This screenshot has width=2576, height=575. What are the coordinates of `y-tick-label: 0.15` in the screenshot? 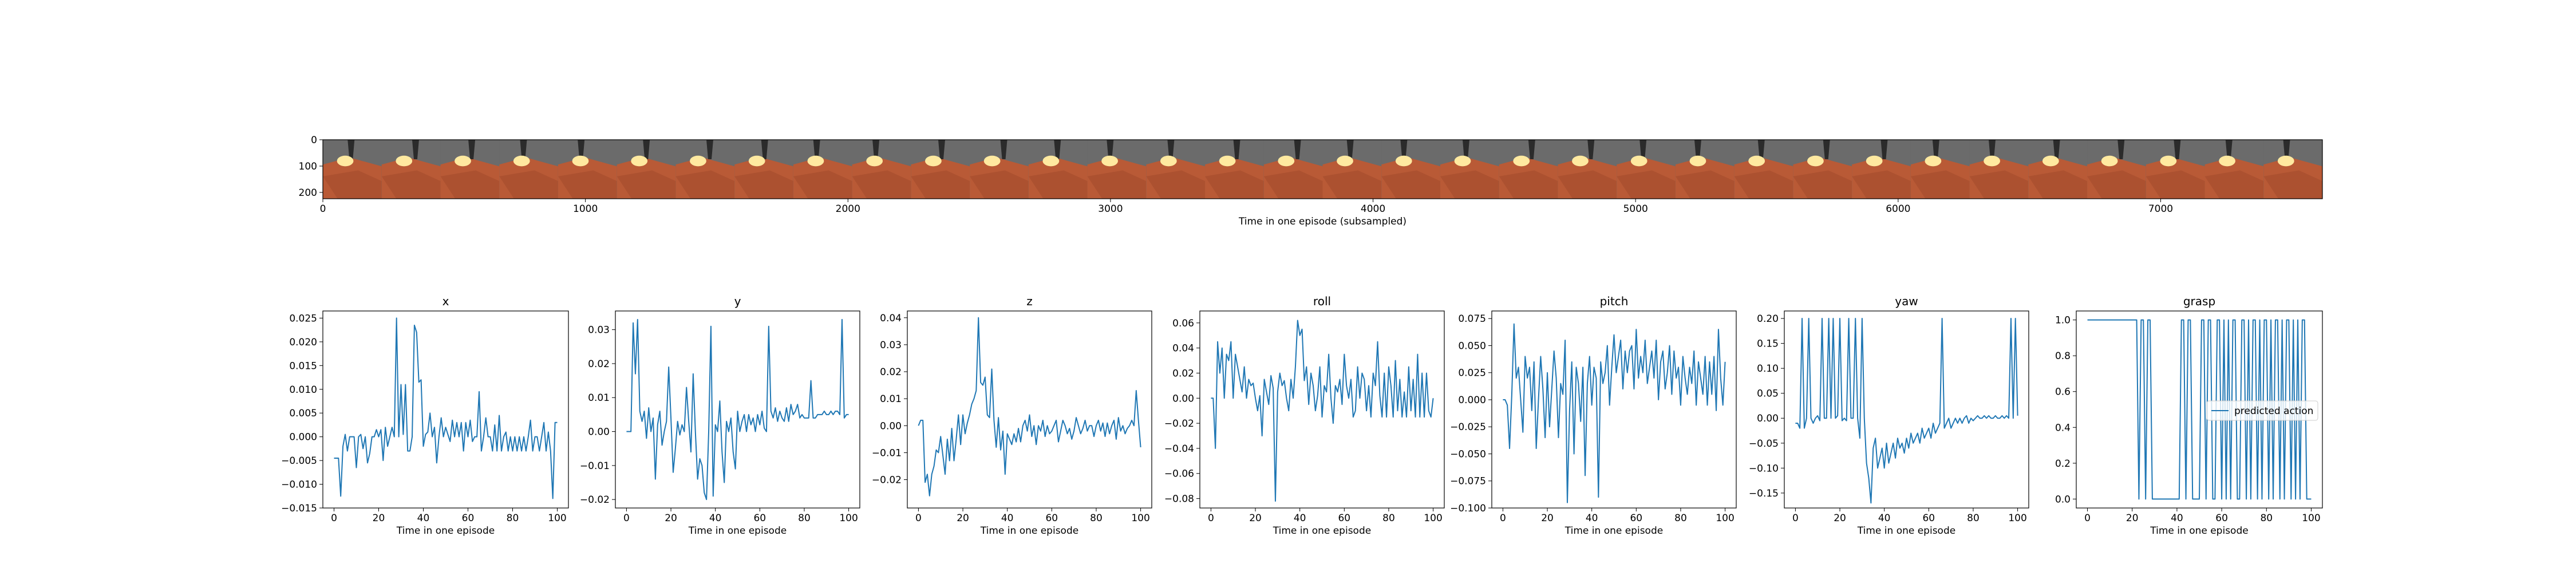 It's located at (1768, 344).